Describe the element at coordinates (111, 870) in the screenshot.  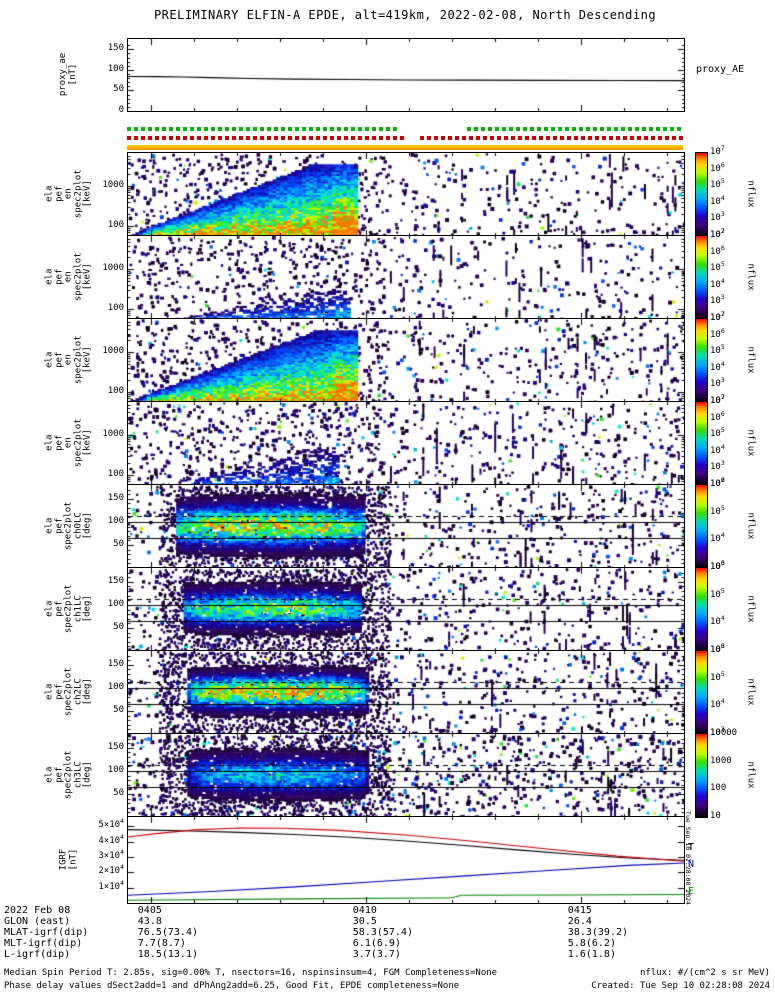
I see `igrf-ytick: 2×10⁴` at that location.